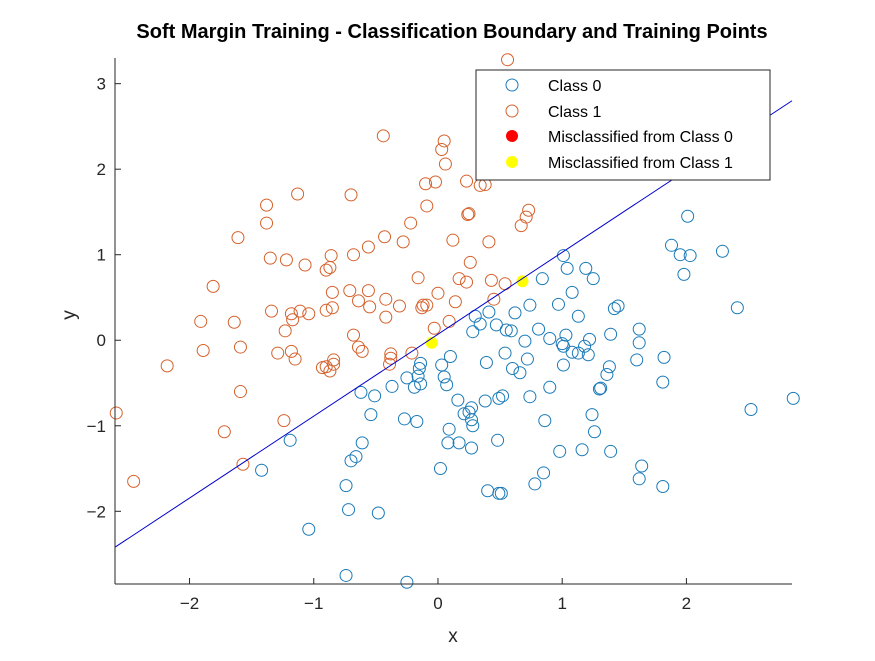  Describe the element at coordinates (512, 85) in the screenshot. I see `legend-marker-class0` at that location.